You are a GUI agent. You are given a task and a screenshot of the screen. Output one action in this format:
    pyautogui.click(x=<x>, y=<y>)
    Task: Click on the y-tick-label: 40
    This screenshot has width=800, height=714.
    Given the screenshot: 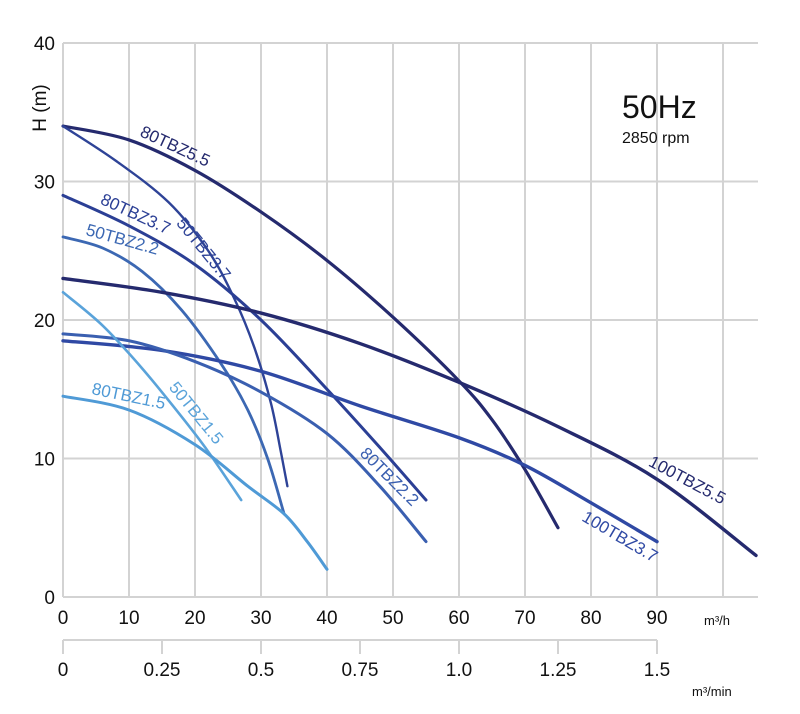 What is the action you would take?
    pyautogui.click(x=44, y=44)
    